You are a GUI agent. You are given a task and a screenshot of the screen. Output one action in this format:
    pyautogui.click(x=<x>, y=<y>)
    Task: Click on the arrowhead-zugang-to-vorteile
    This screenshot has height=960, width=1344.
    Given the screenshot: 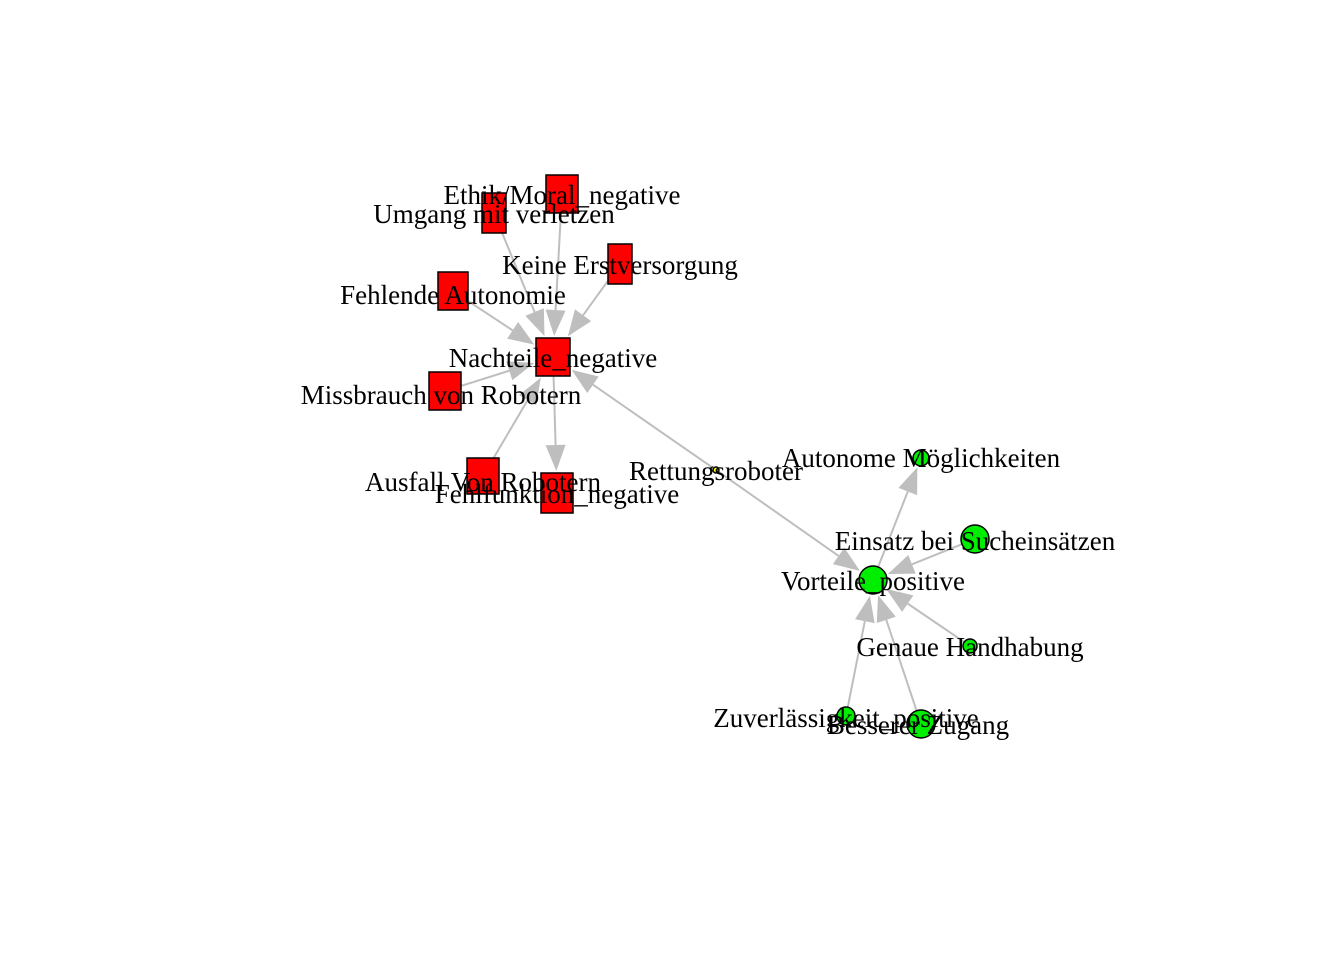 What is the action you would take?
    pyautogui.click(x=886, y=609)
    